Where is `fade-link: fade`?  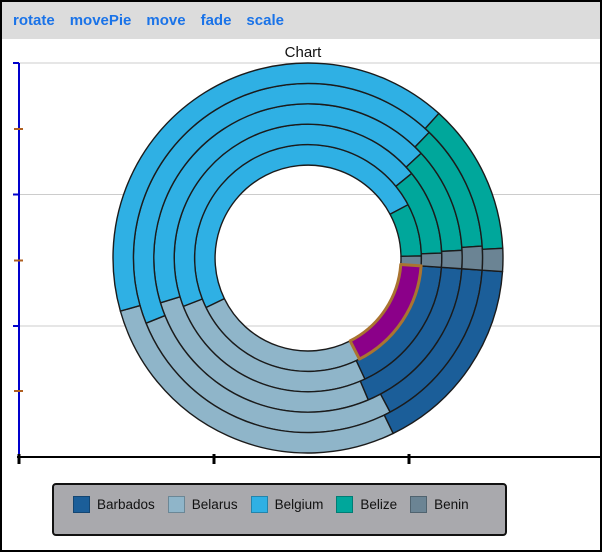 fade-link: fade is located at coordinates (216, 20).